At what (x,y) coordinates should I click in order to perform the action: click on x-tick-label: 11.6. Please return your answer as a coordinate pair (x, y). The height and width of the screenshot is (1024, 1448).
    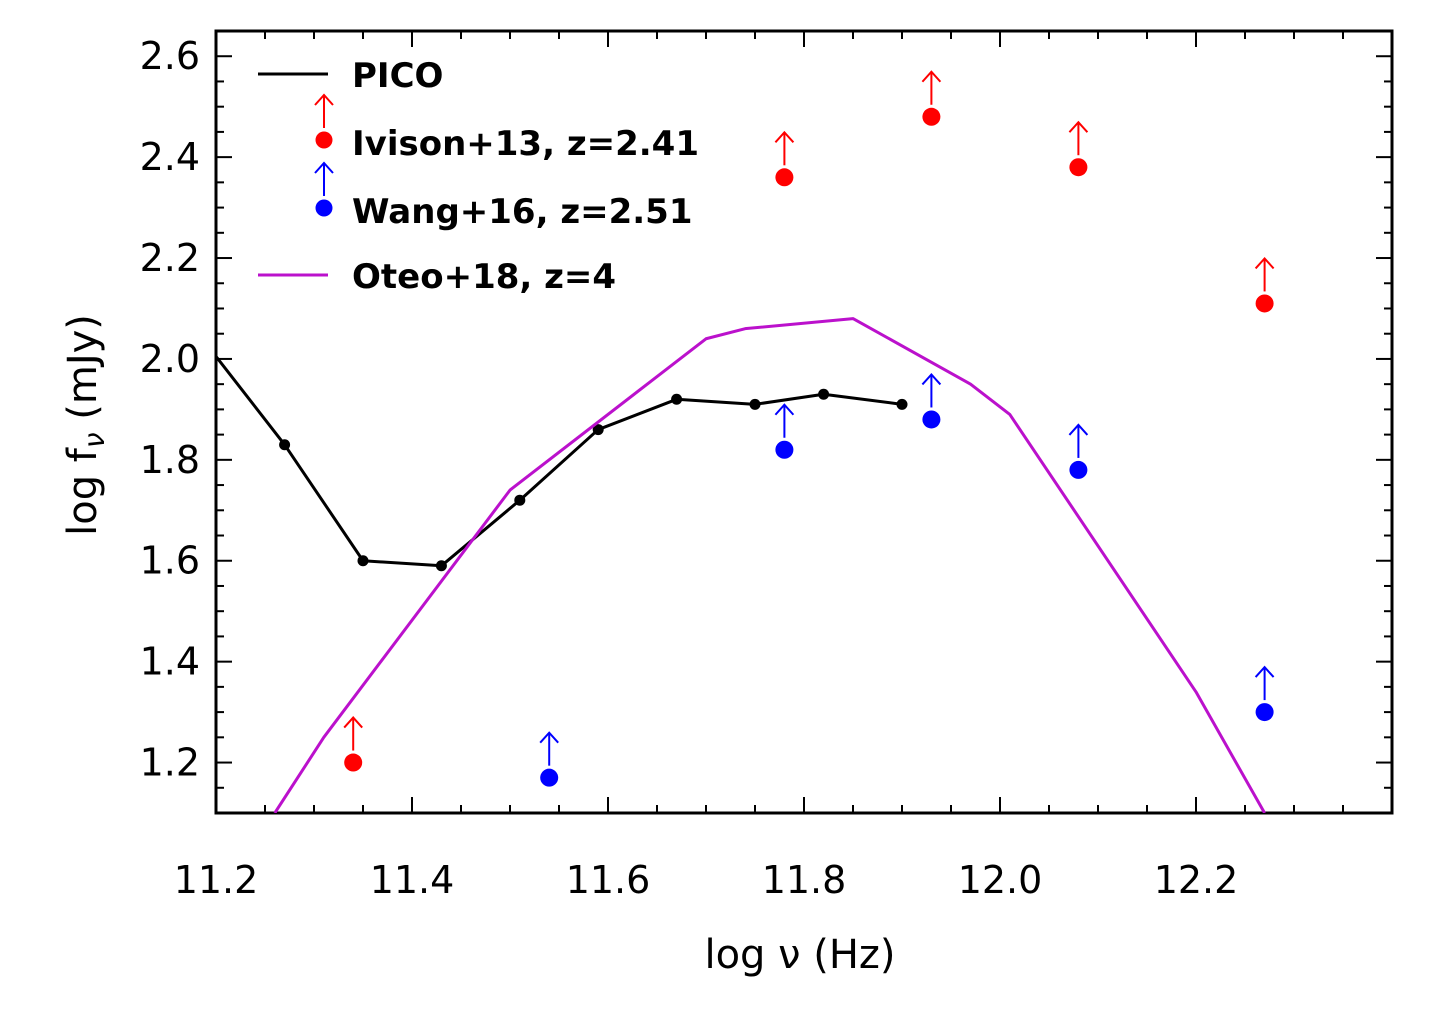
    Looking at the image, I should click on (608, 880).